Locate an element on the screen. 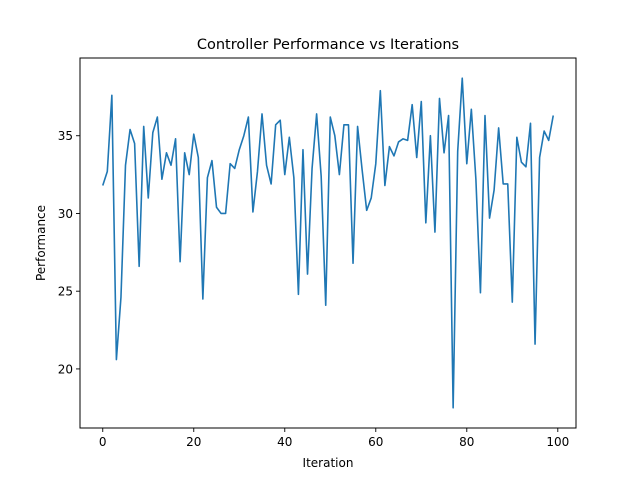 This screenshot has height=480, width=640. x-tick-label: 60 is located at coordinates (375, 442).